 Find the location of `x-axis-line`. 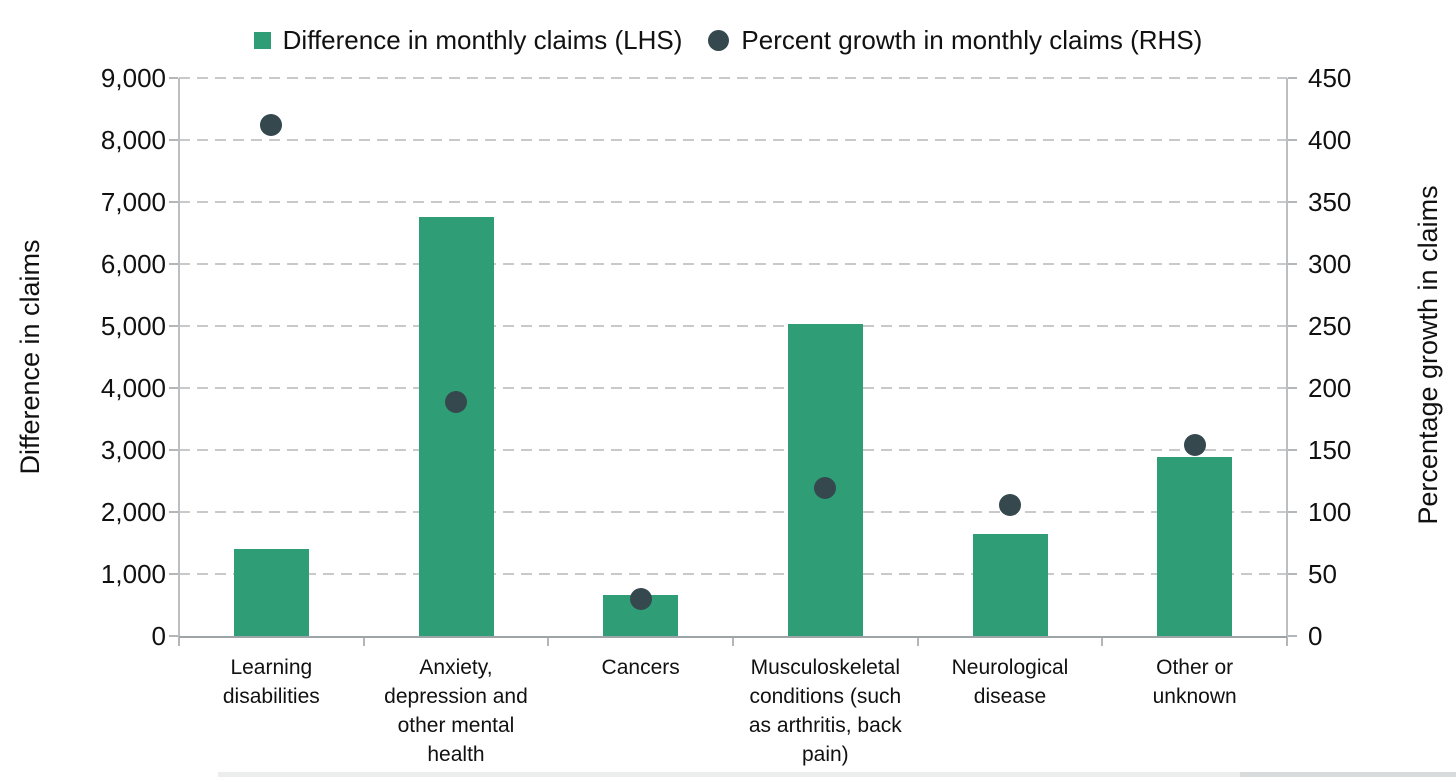

x-axis-line is located at coordinates (733, 637).